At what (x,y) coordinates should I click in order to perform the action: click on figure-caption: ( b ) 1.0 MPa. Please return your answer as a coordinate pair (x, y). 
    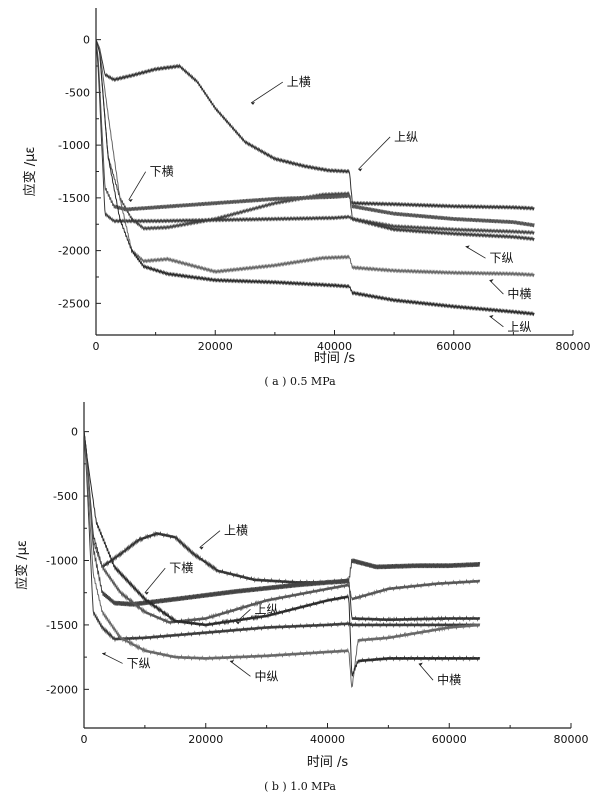
    Looking at the image, I should click on (300, 786).